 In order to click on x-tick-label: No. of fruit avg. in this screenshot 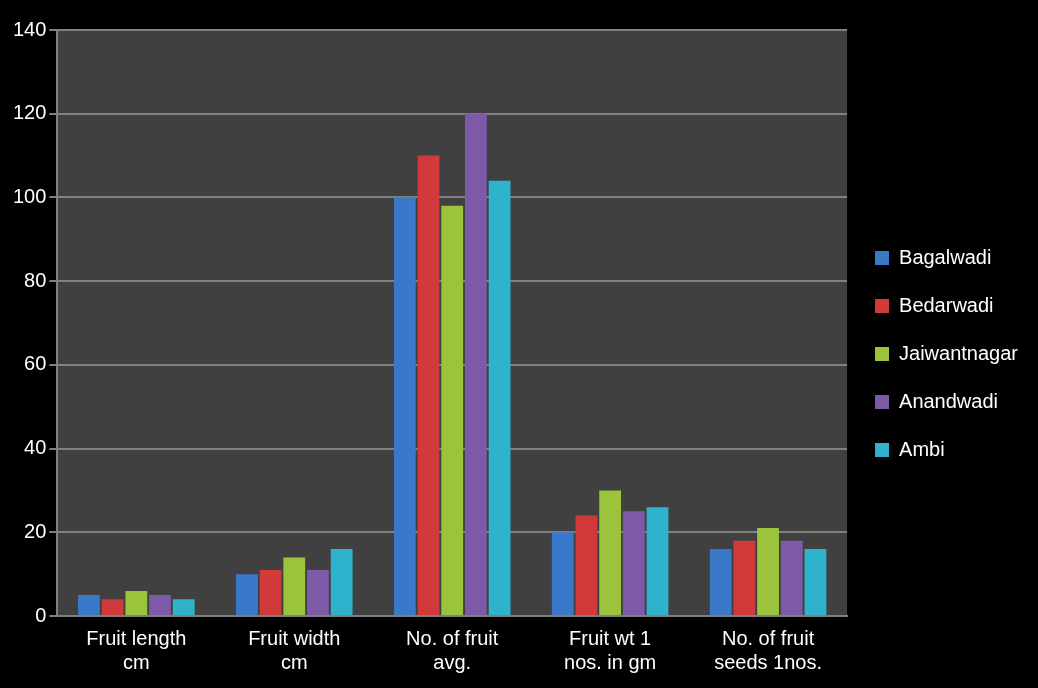, I will do `click(452, 649)`.